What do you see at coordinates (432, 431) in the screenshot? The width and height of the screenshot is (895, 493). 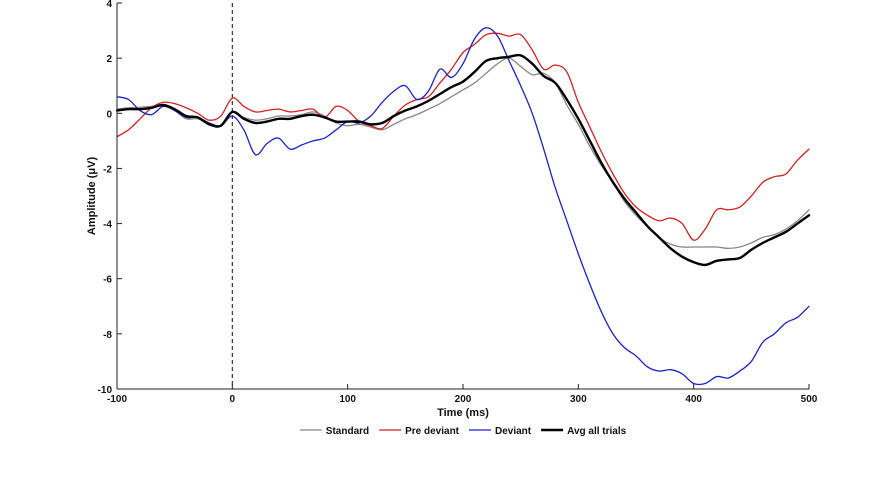 I see `legend-label: Pre deviant` at bounding box center [432, 431].